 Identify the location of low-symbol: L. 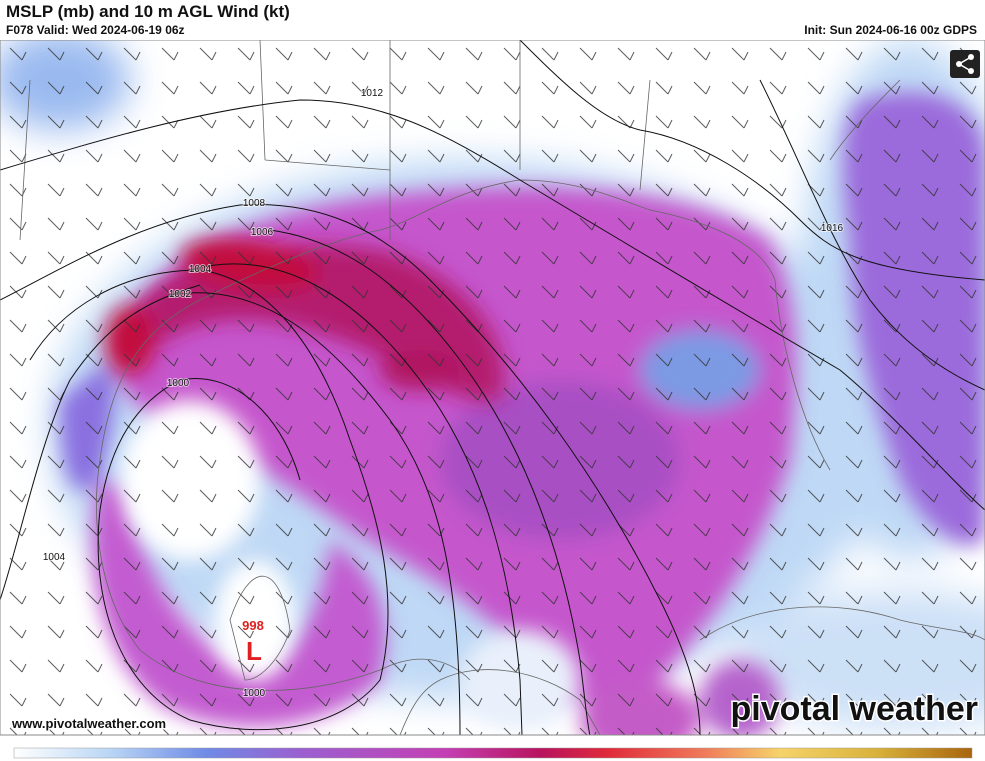
(254, 651).